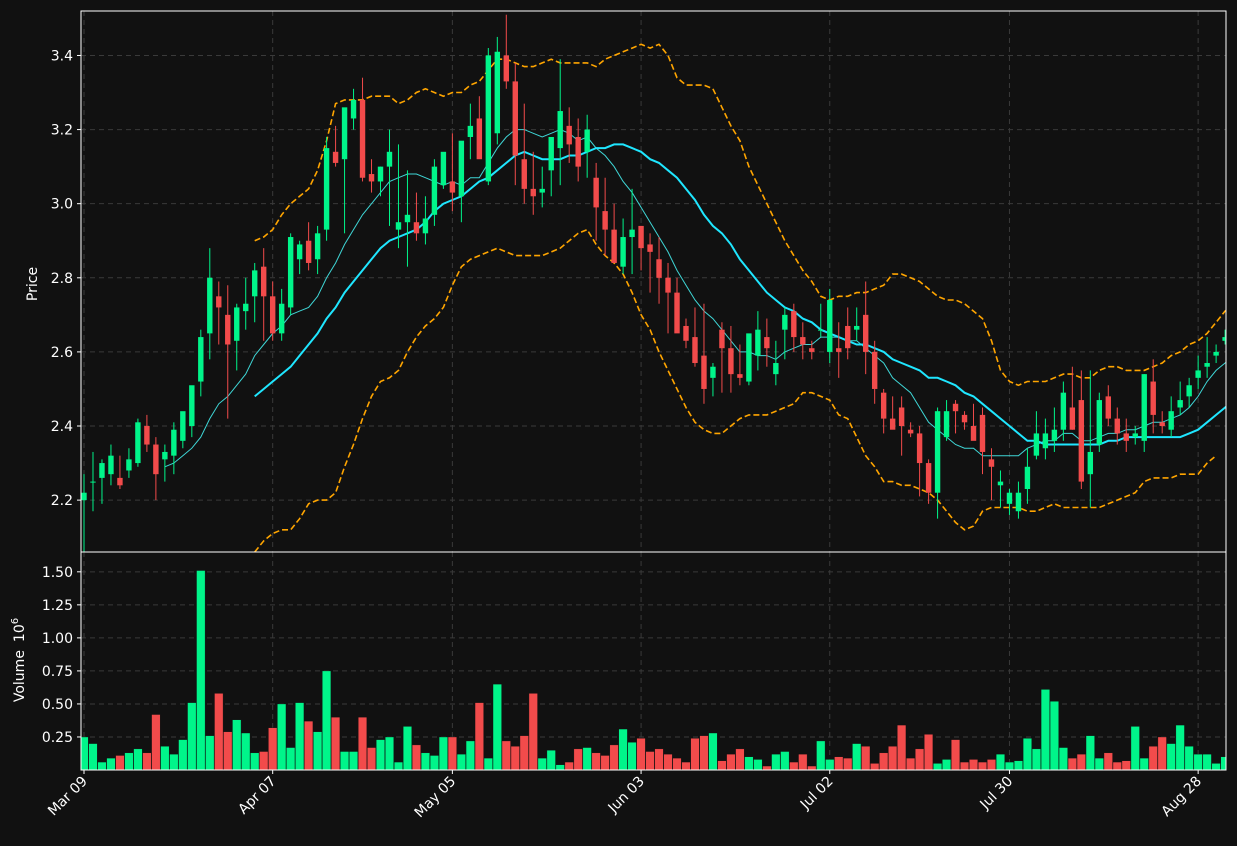 Image resolution: width=1237 pixels, height=846 pixels. Describe the element at coordinates (817, 794) in the screenshot. I see `x-tick-label: Jul 02` at that location.